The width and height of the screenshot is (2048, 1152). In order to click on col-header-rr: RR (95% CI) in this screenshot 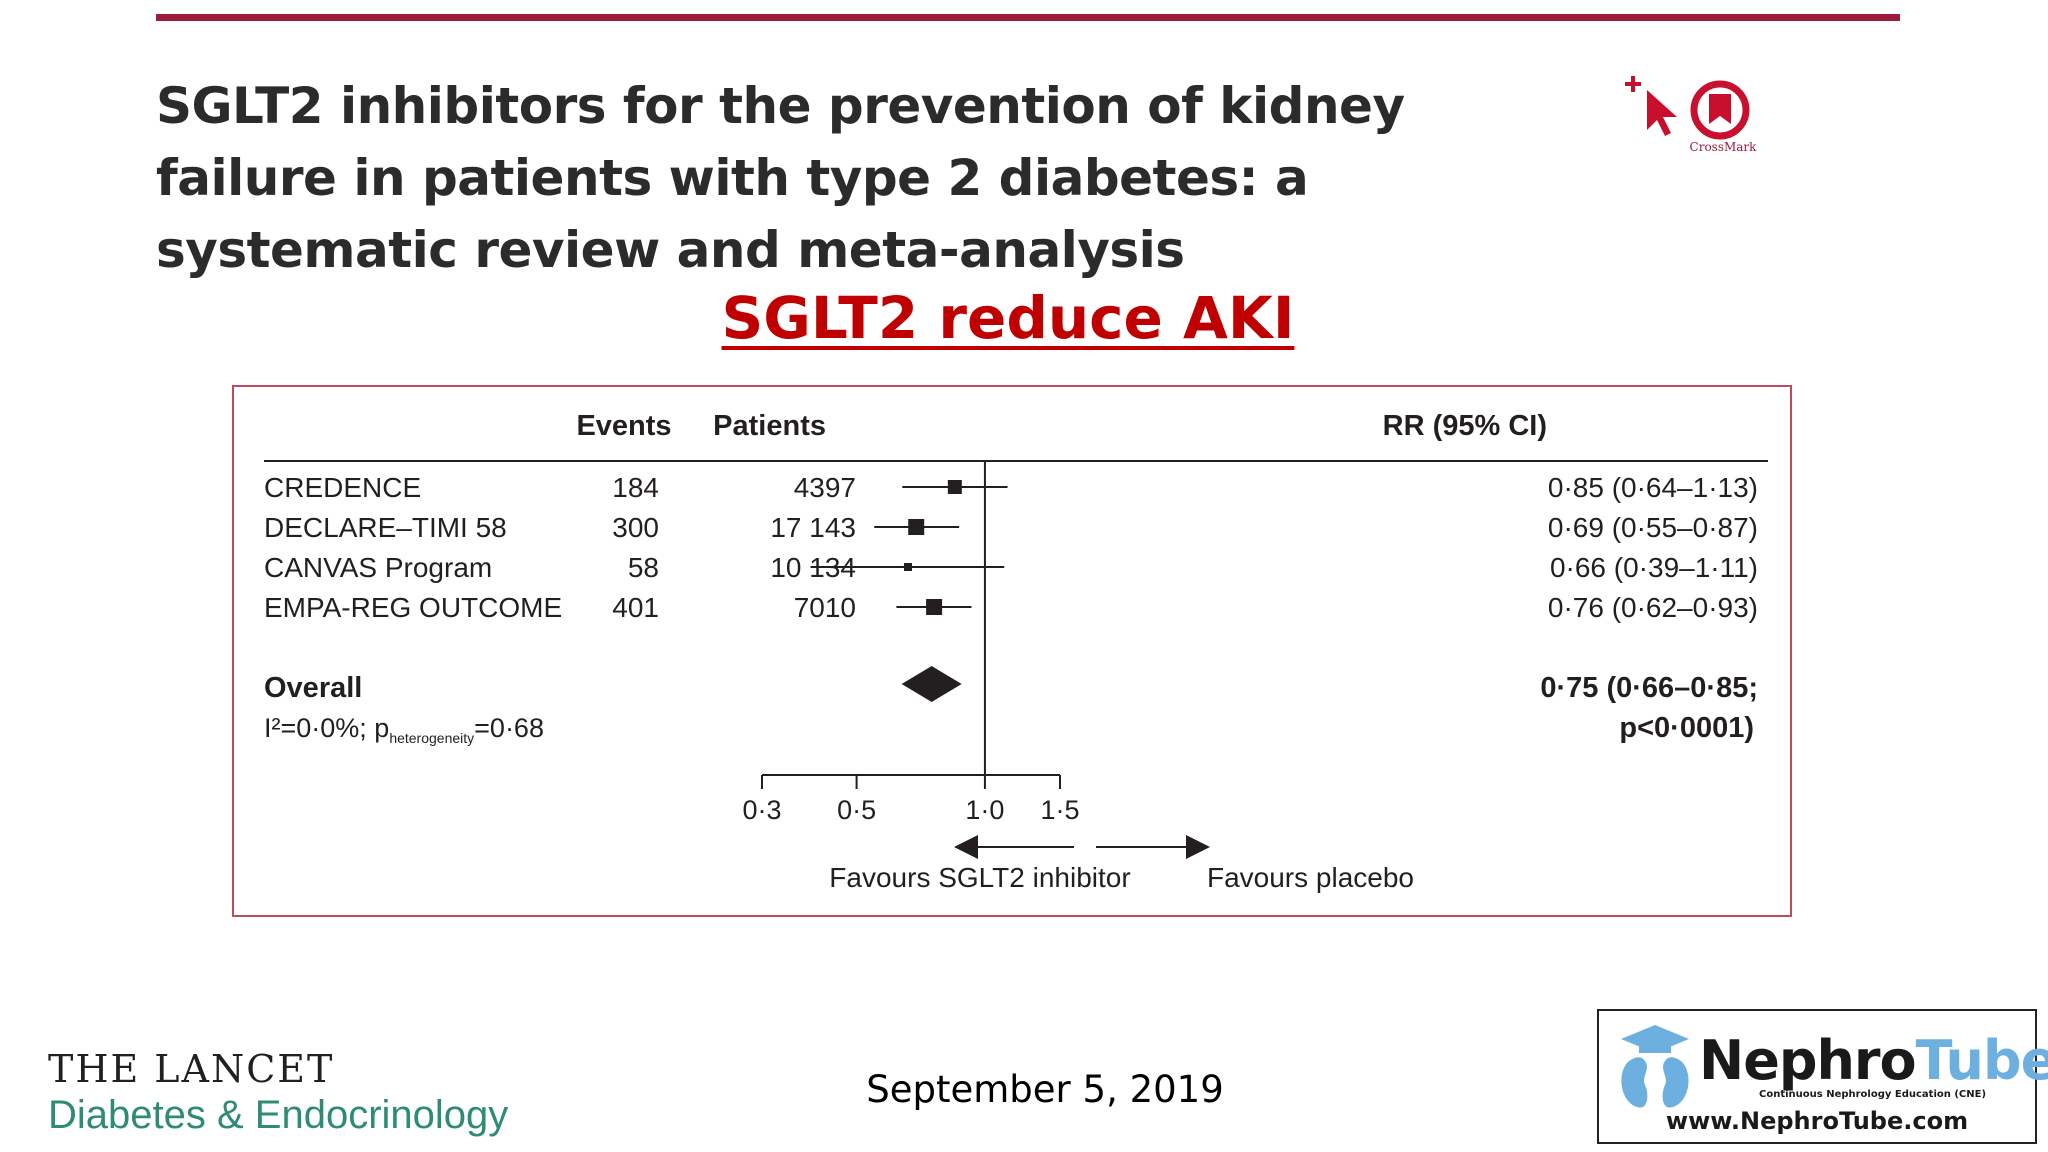, I will do `click(1465, 426)`.